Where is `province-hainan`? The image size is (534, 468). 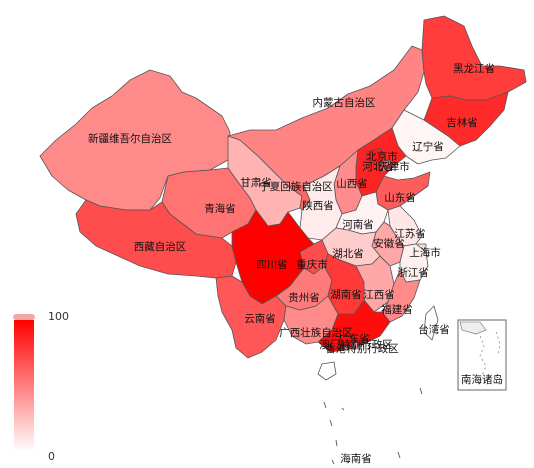 province-hainan is located at coordinates (327, 371).